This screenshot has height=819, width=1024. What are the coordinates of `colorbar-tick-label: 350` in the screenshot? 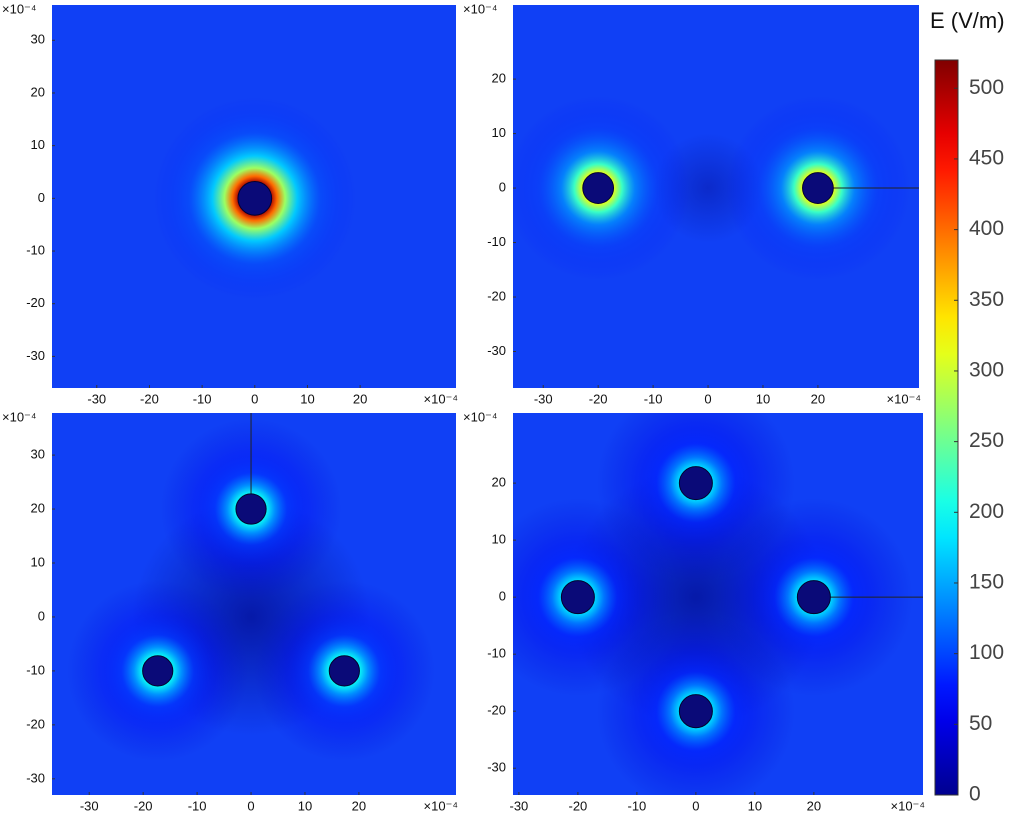 It's located at (986, 299).